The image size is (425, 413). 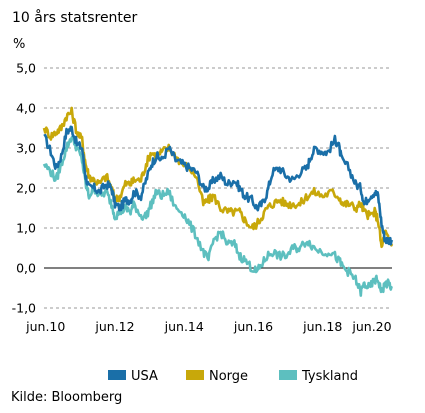 What do you see at coordinates (66, 397) in the screenshot?
I see `source-note: Kilde: Bloomberg` at bounding box center [66, 397].